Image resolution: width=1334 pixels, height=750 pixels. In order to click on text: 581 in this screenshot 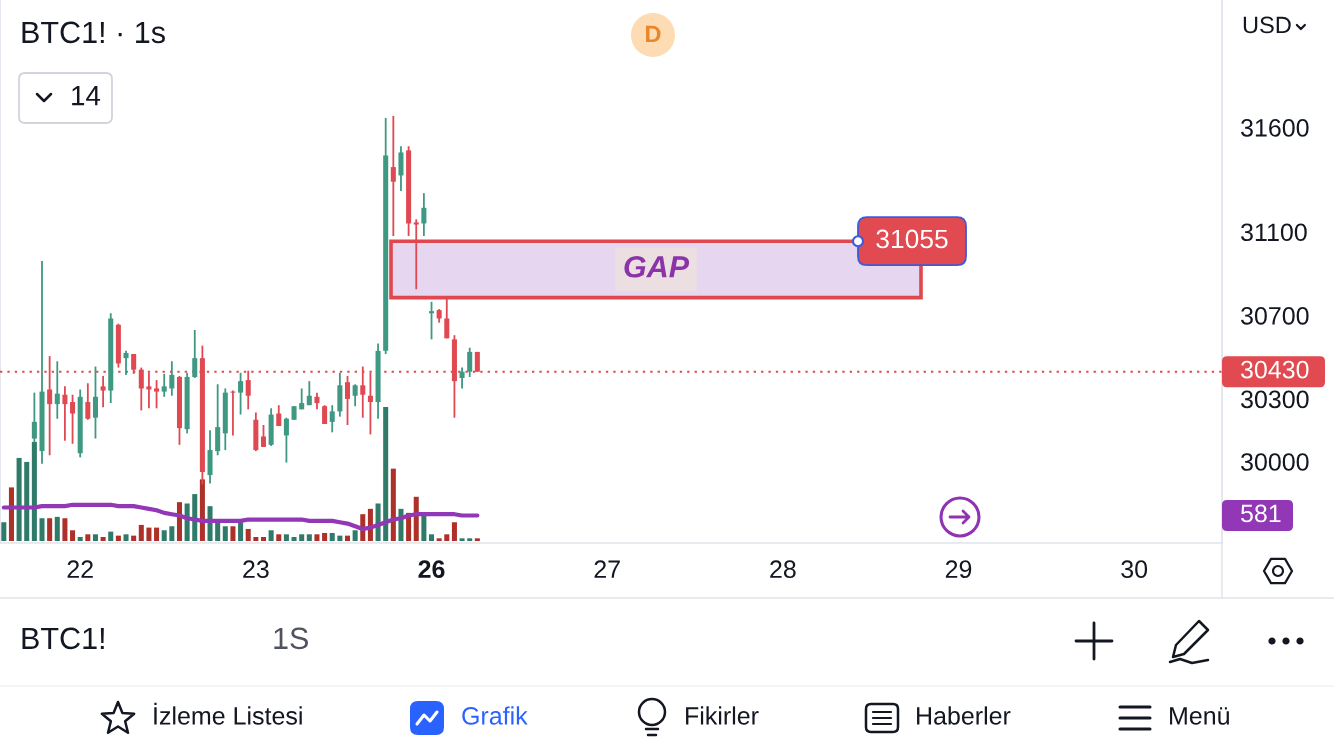, I will do `click(1261, 513)`.